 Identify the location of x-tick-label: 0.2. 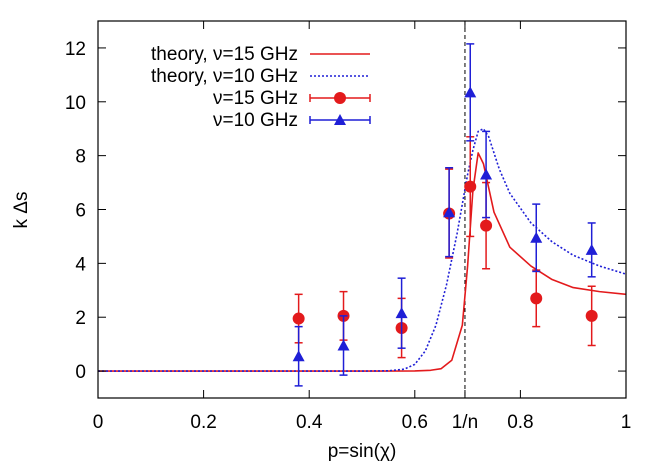
(203, 422).